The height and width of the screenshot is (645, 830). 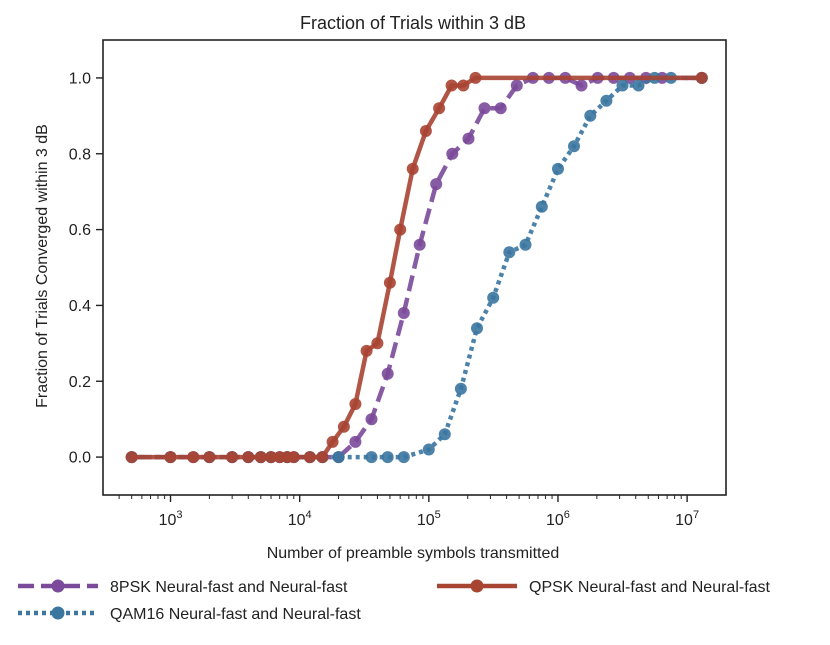 I want to click on legend-qam16-marker, so click(x=58, y=613).